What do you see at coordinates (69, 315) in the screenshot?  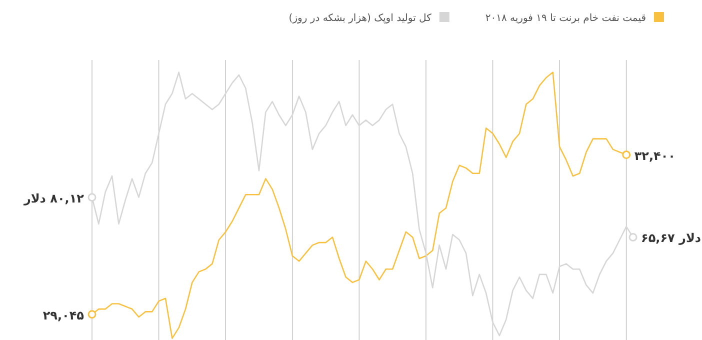 I see `annotation: ۲۹,۰۴۵` at bounding box center [69, 315].